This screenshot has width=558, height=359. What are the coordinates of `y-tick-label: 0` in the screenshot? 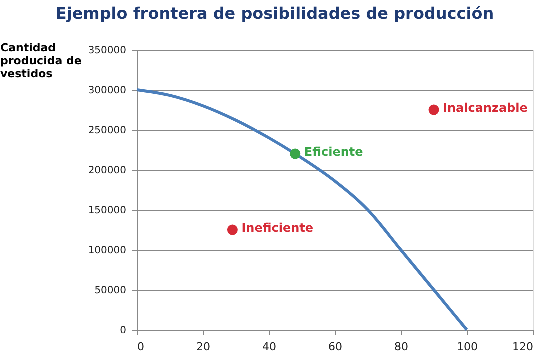 It's located at (123, 331).